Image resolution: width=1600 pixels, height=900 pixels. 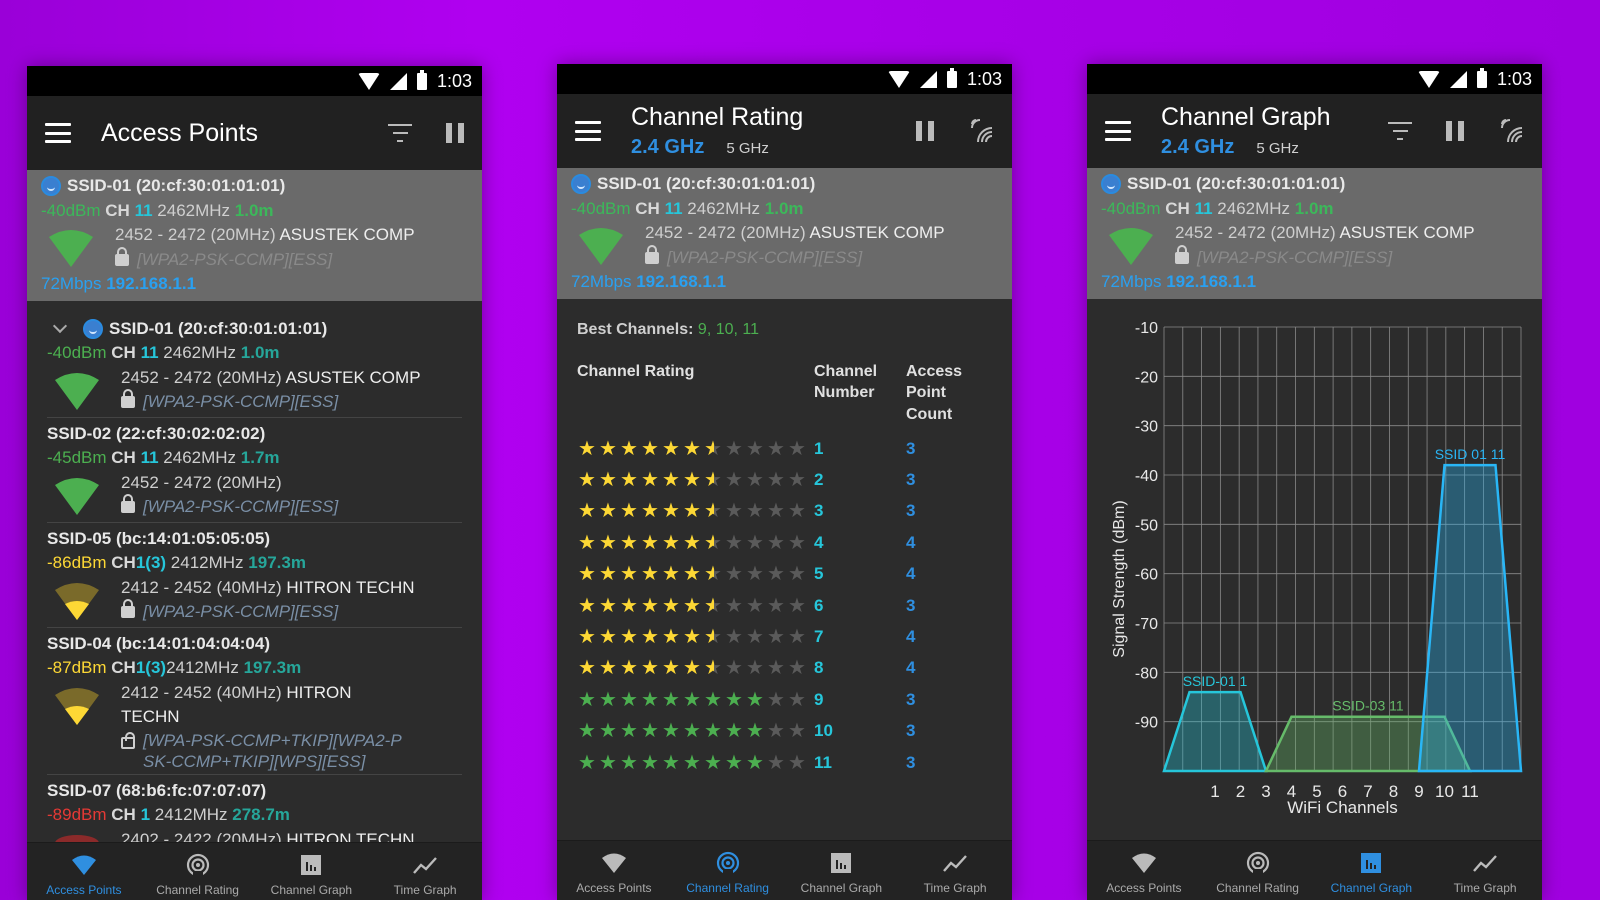 What do you see at coordinates (194, 210) in the screenshot?
I see `ap-frequency: 2462MHz` at bounding box center [194, 210].